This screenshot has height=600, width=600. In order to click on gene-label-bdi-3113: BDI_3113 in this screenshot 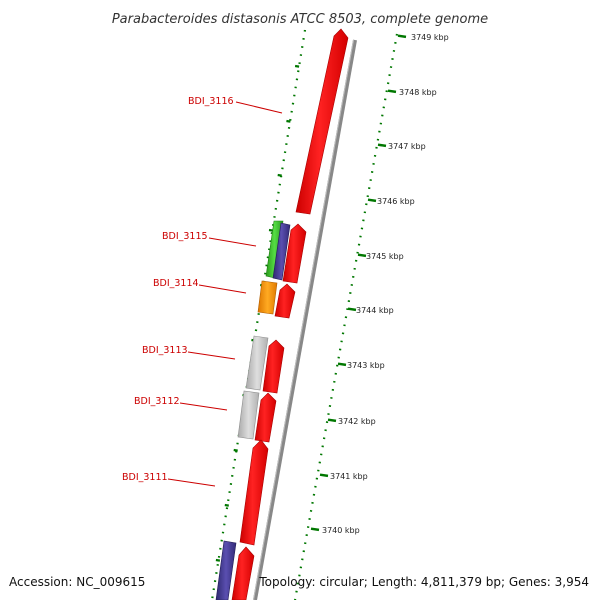, I will do `click(165, 350)`.